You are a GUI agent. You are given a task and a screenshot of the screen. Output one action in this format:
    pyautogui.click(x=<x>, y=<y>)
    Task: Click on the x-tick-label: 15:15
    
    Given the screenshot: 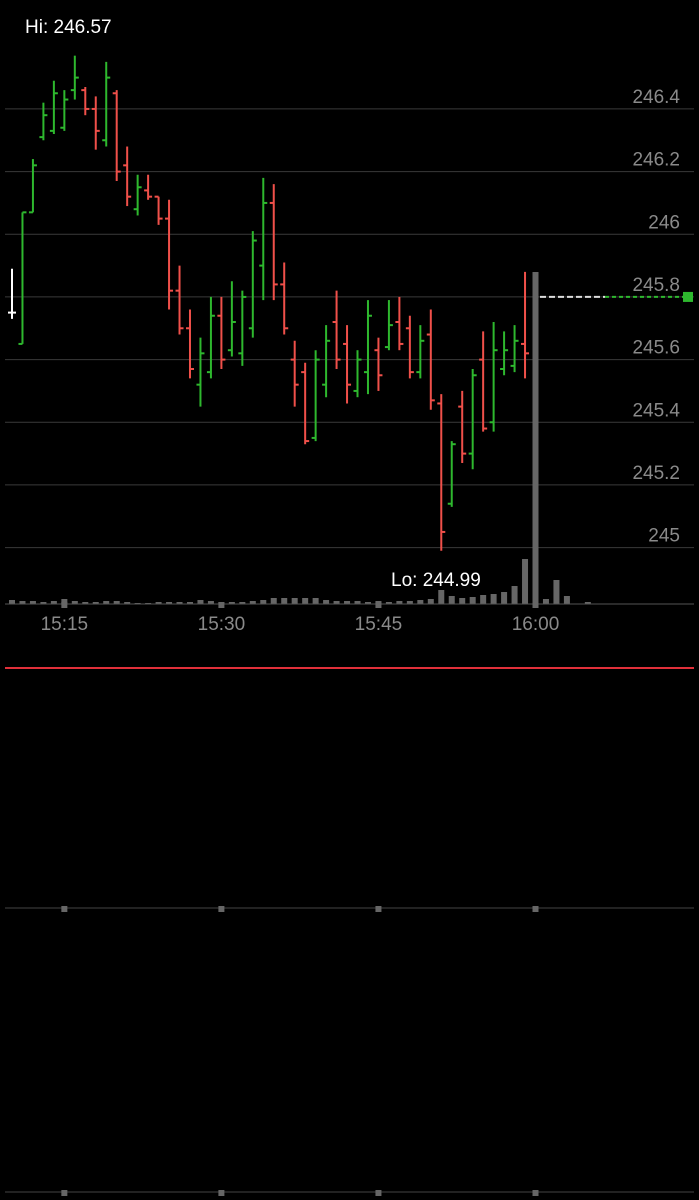 What is the action you would take?
    pyautogui.click(x=65, y=624)
    